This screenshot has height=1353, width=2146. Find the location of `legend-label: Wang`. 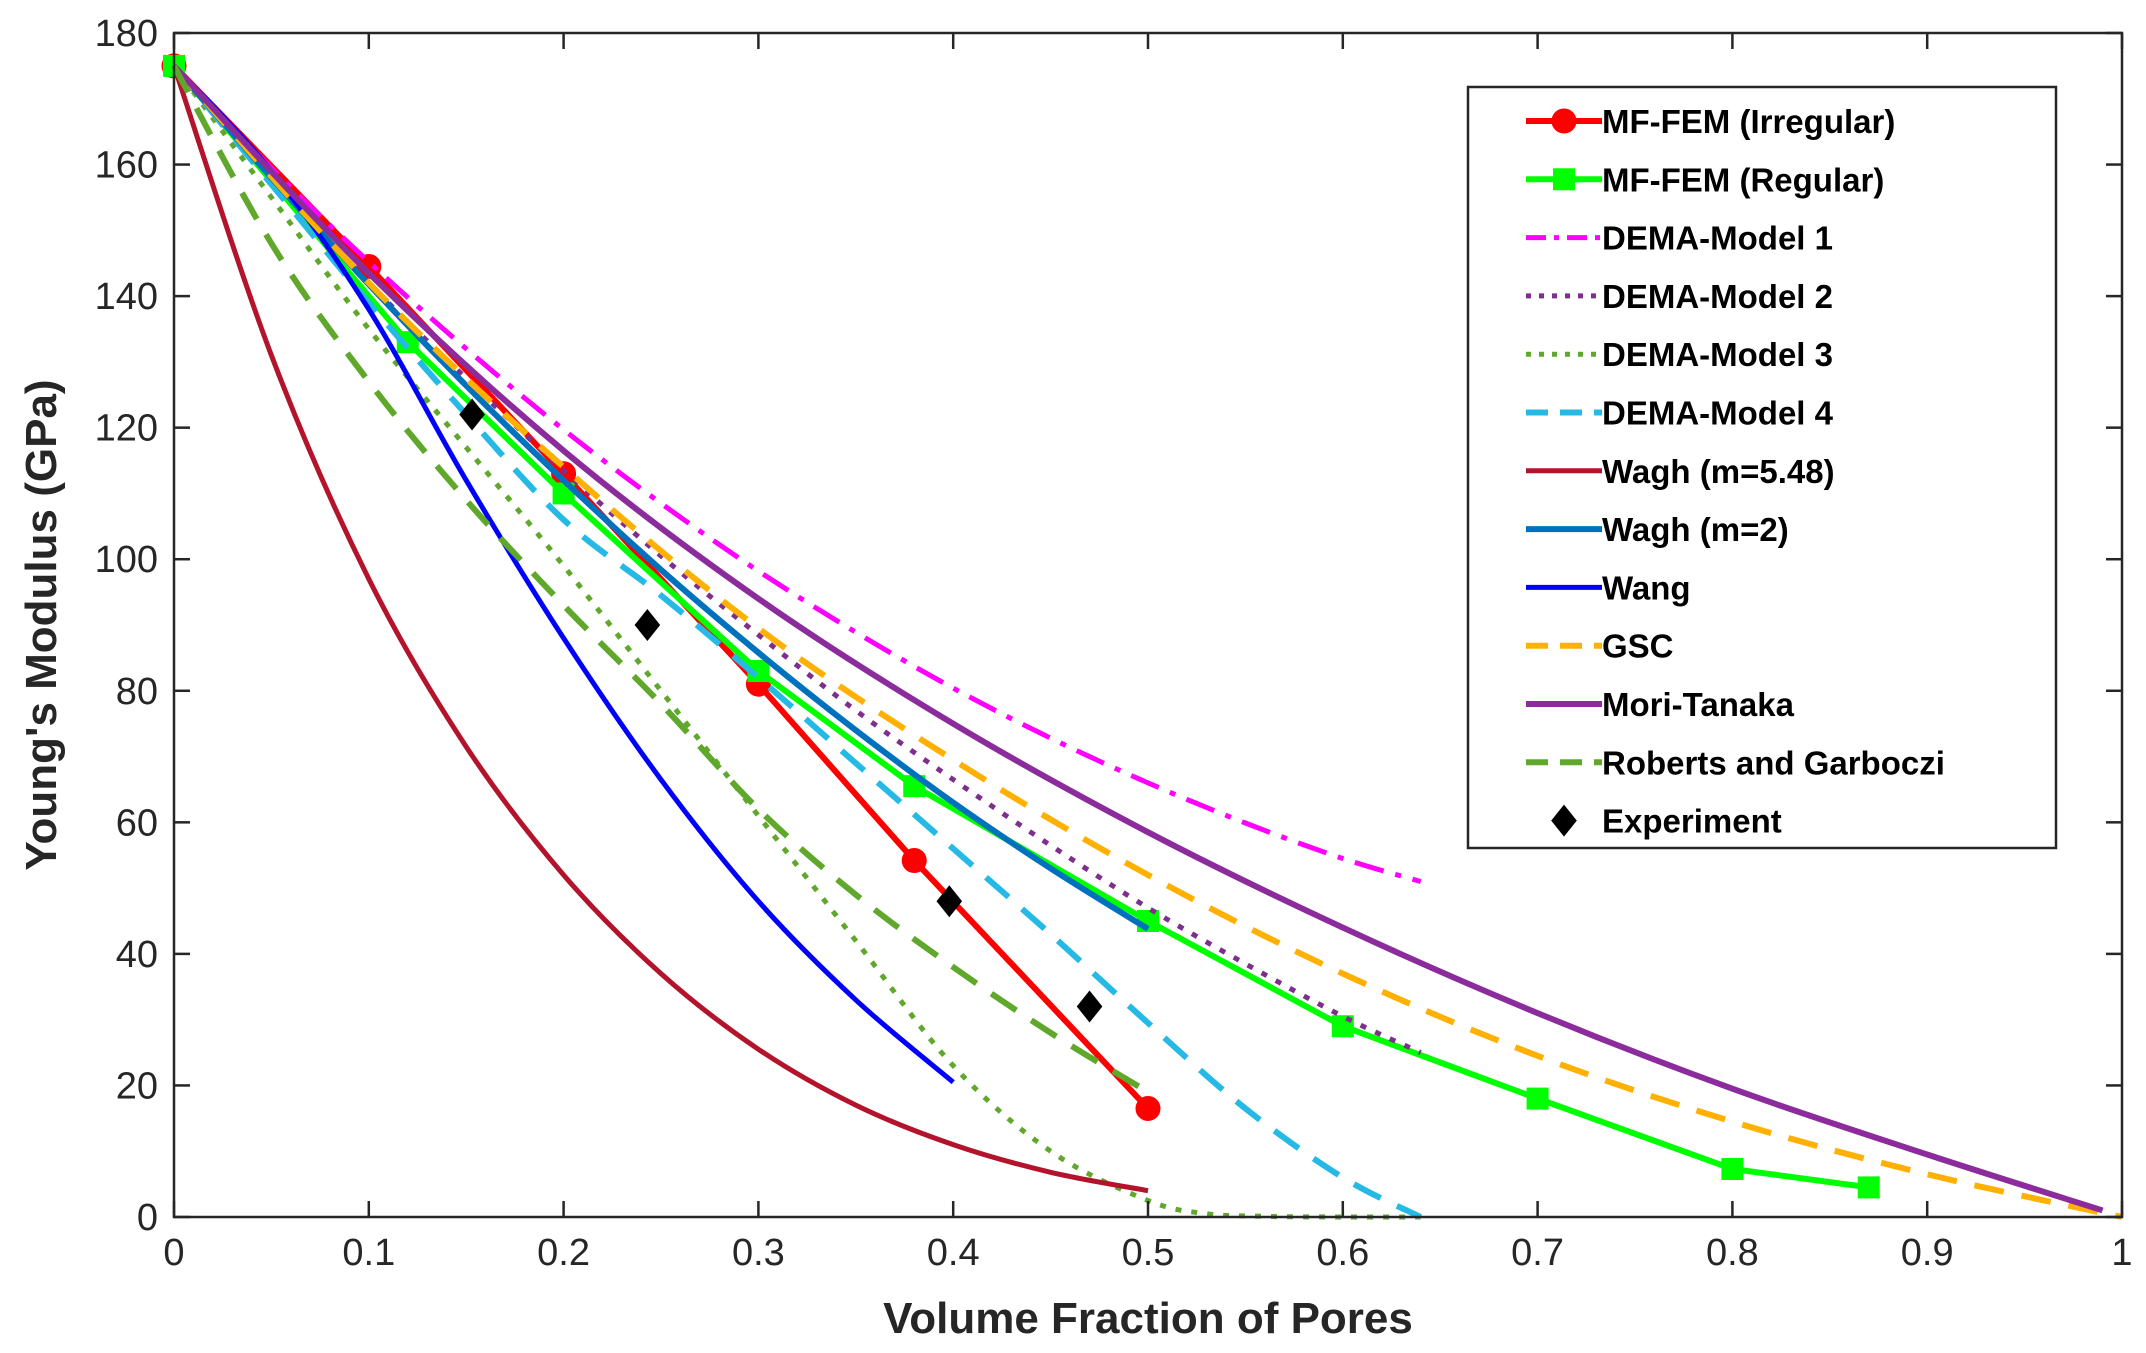

legend-label: Wang is located at coordinates (1646, 587).